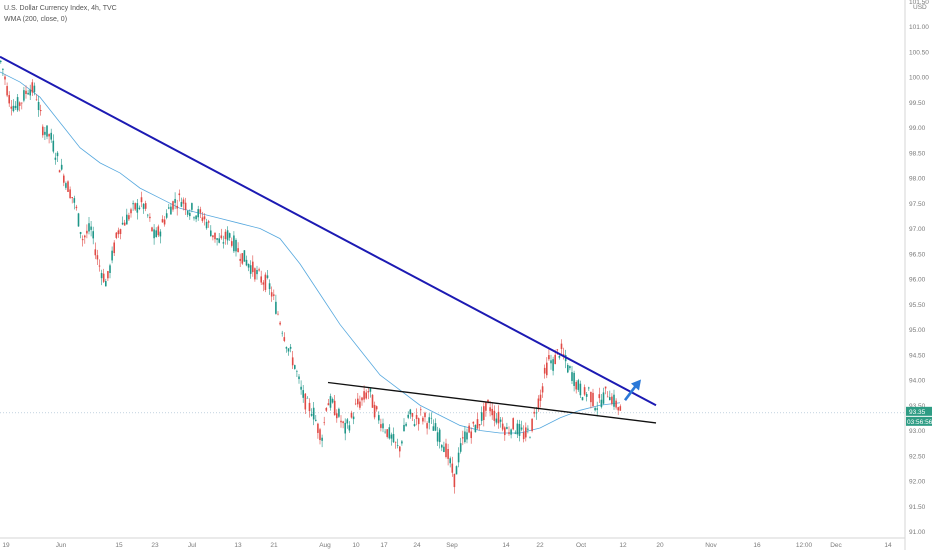 This screenshot has height=550, width=932. What do you see at coordinates (917, 280) in the screenshot?
I see `price-tick-label: 96.00` at bounding box center [917, 280].